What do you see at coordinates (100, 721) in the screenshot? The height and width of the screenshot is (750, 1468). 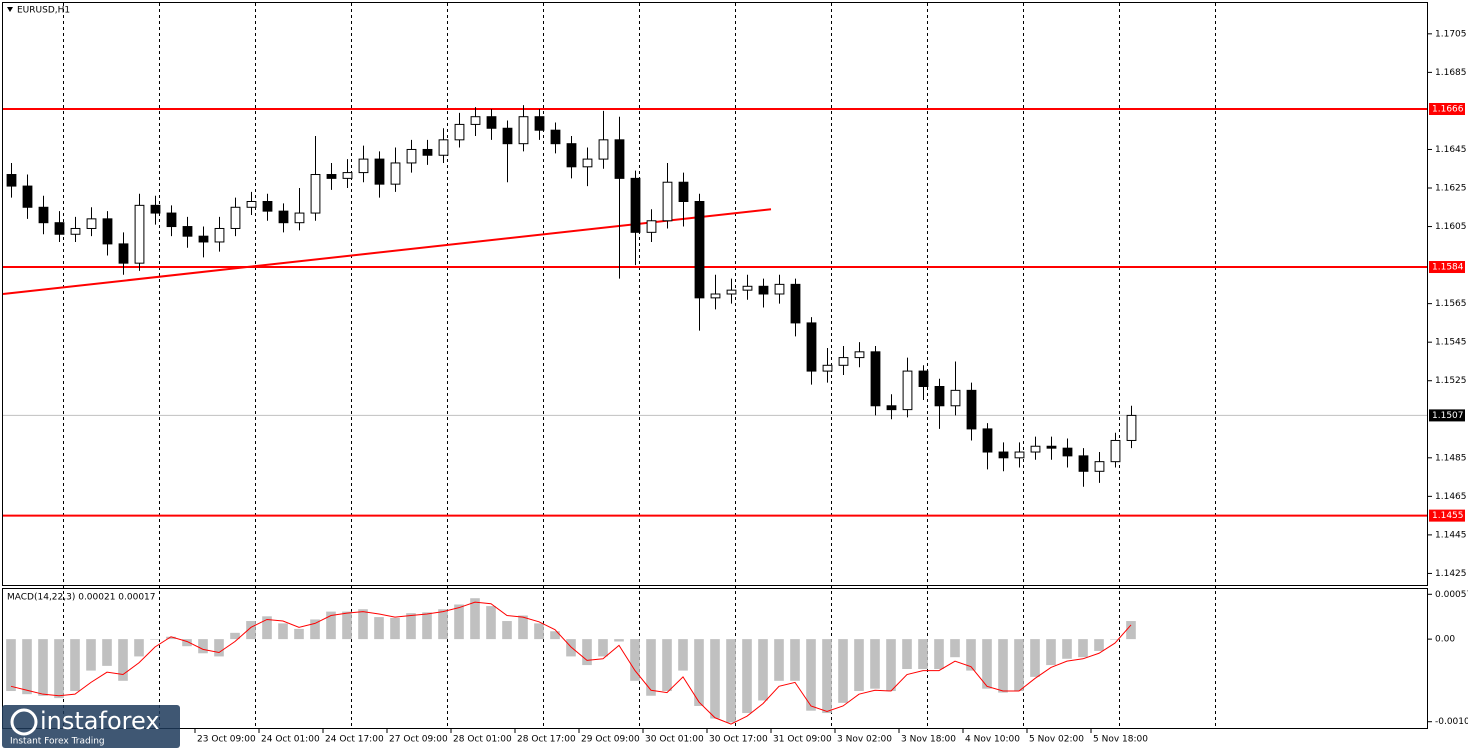 I see `watermark-brand: instaforex` at bounding box center [100, 721].